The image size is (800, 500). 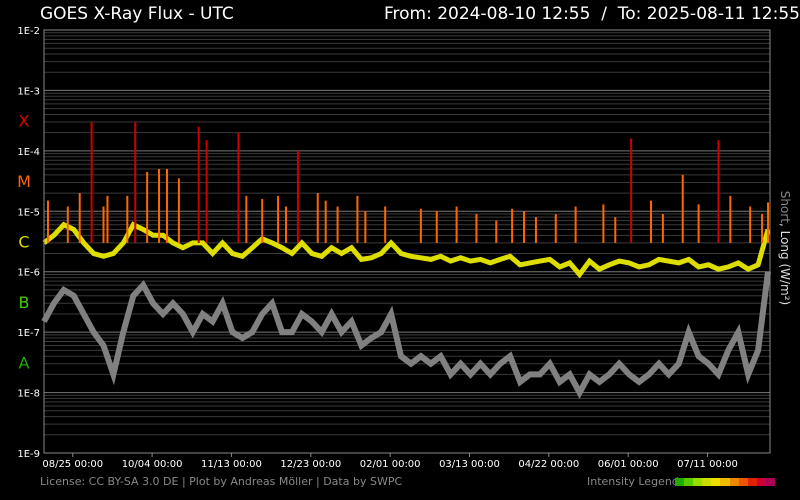 I want to click on y-tick-label: 1E-9, so click(x=28, y=454).